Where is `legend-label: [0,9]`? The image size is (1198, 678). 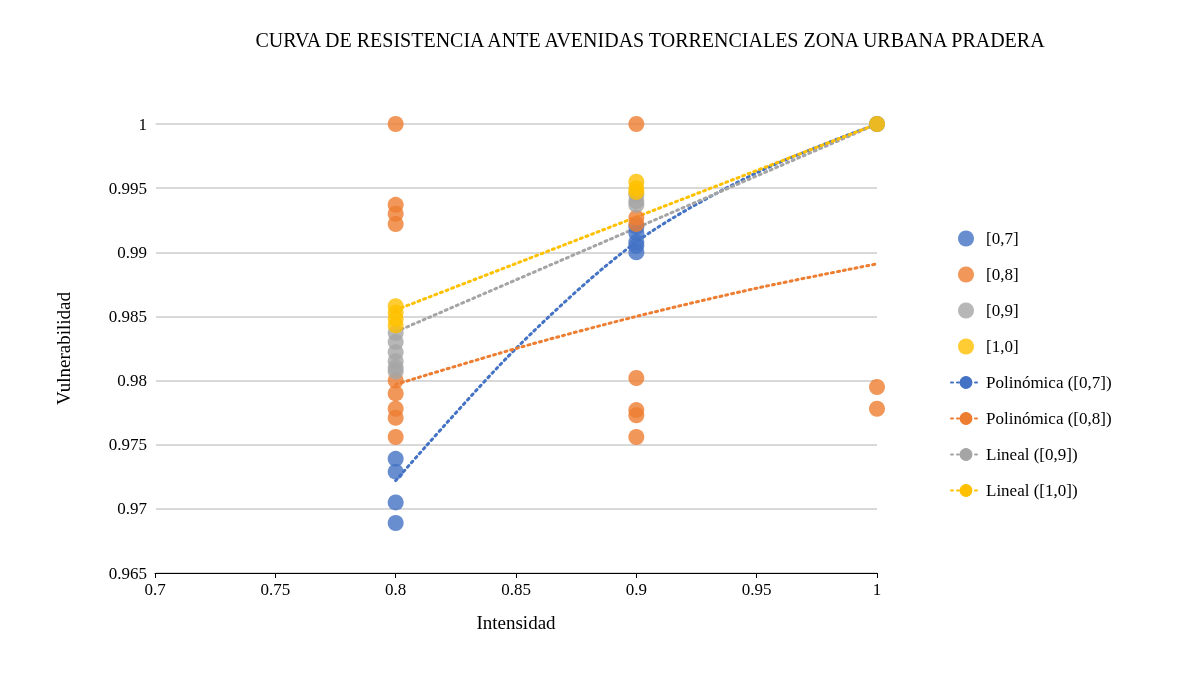 legend-label: [0,9] is located at coordinates (1002, 310).